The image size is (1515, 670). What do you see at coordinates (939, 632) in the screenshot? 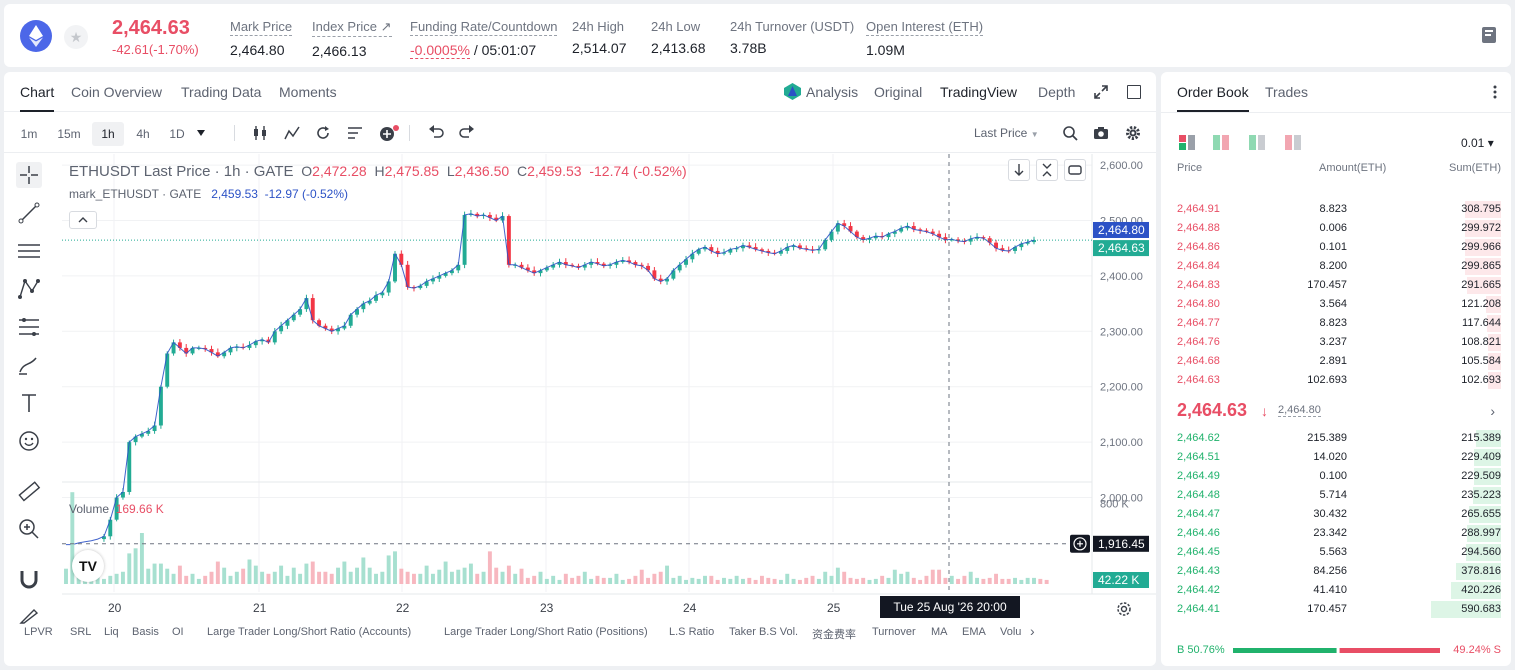
I see `indicator-chip-ma: MA` at bounding box center [939, 632].